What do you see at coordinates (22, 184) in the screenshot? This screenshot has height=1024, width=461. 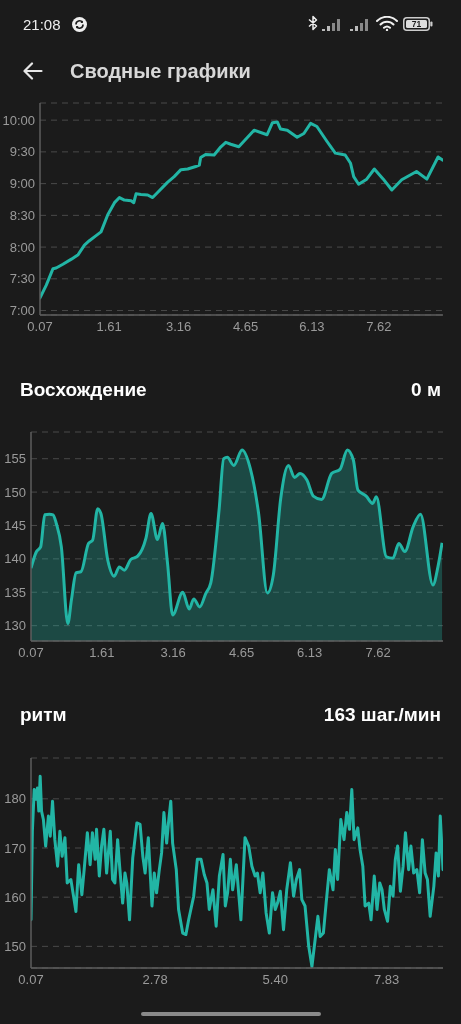 I see `y-tick-label: 9:00` at bounding box center [22, 184].